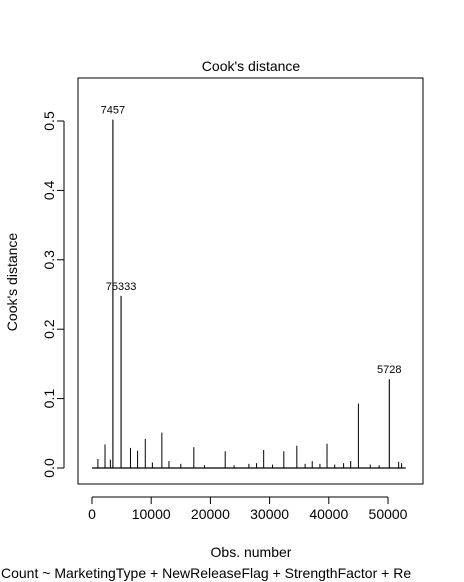 The image size is (464, 582). I want to click on x-tick-label-3: 30000, so click(269, 514).